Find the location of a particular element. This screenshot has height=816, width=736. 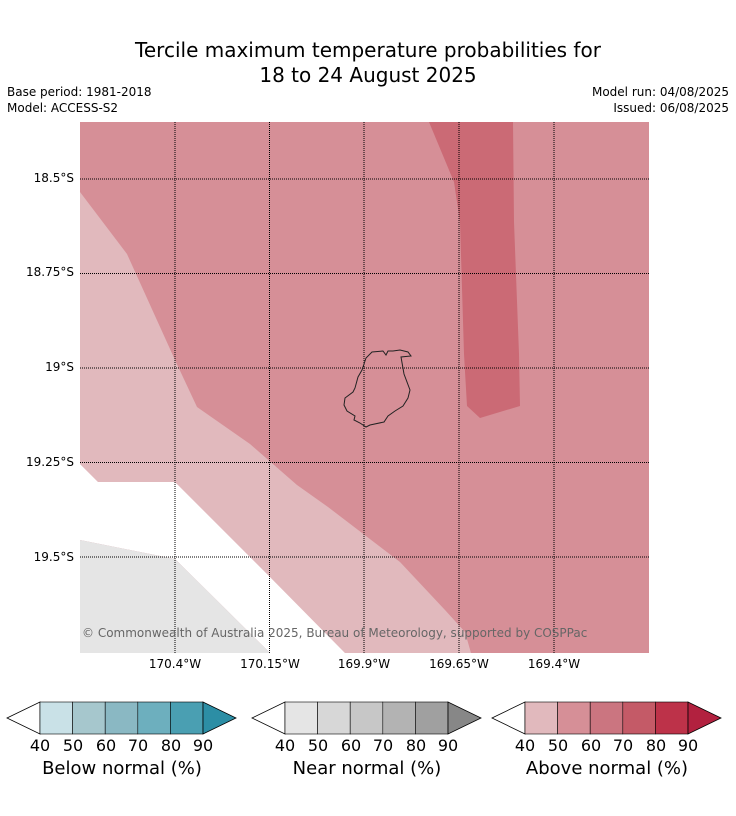

colorbar-below-normal is located at coordinates (121, 718).